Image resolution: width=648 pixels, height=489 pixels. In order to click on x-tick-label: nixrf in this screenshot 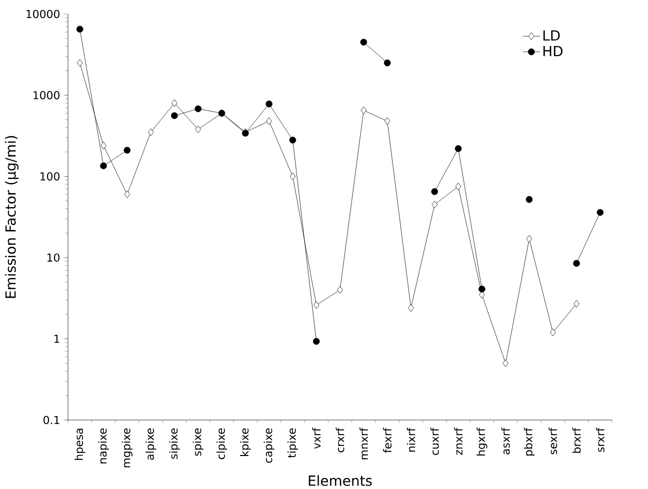, I will do `click(411, 440)`.